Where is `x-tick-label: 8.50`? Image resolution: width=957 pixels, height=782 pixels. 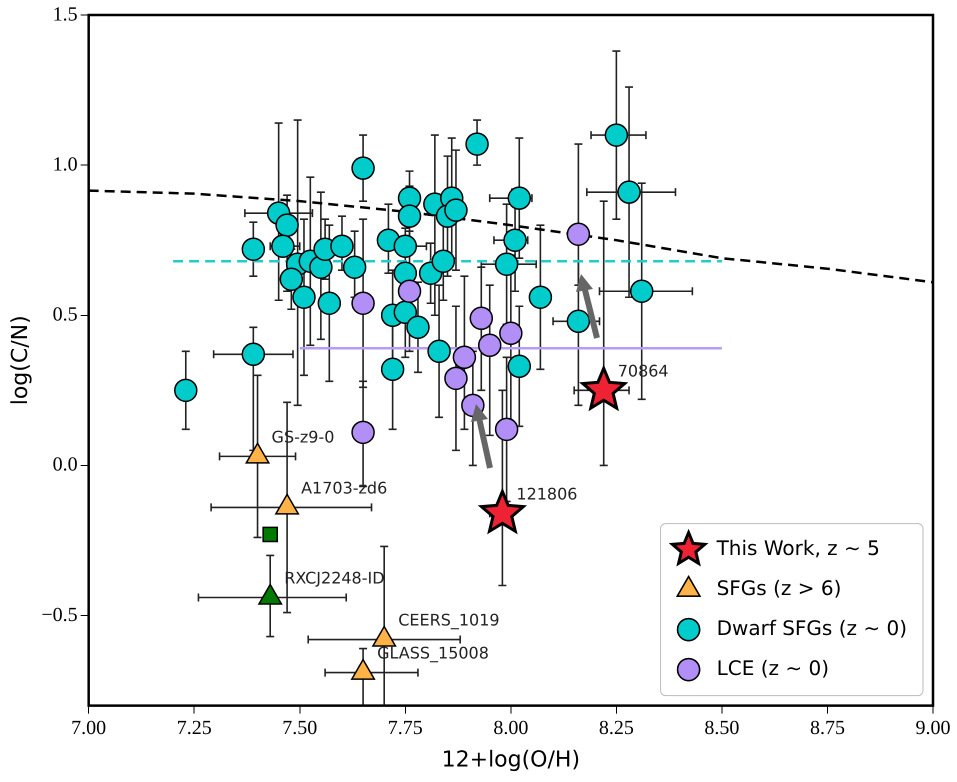 x-tick-label: 8.50 is located at coordinates (722, 727).